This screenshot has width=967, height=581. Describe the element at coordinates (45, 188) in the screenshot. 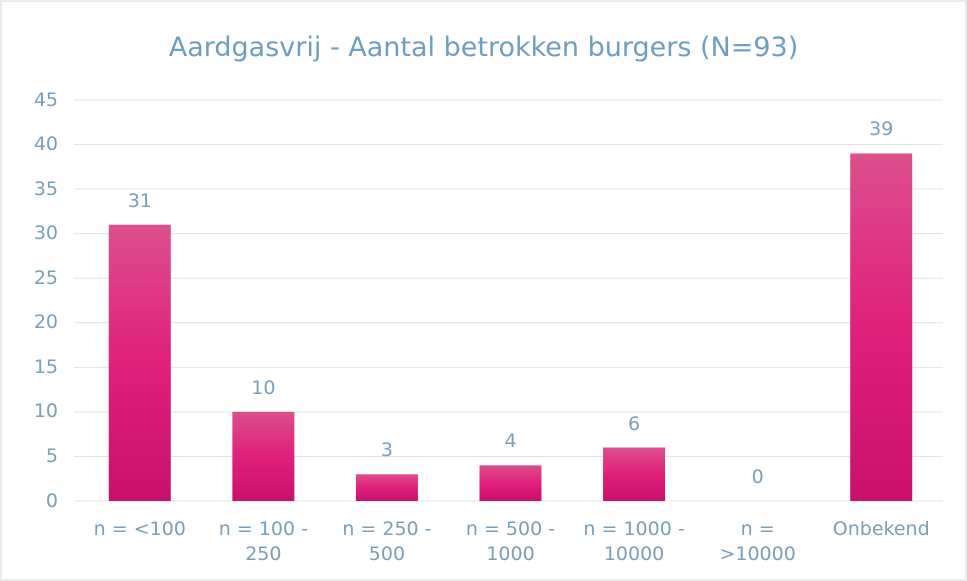

I see `y-tick-label: 35` at that location.